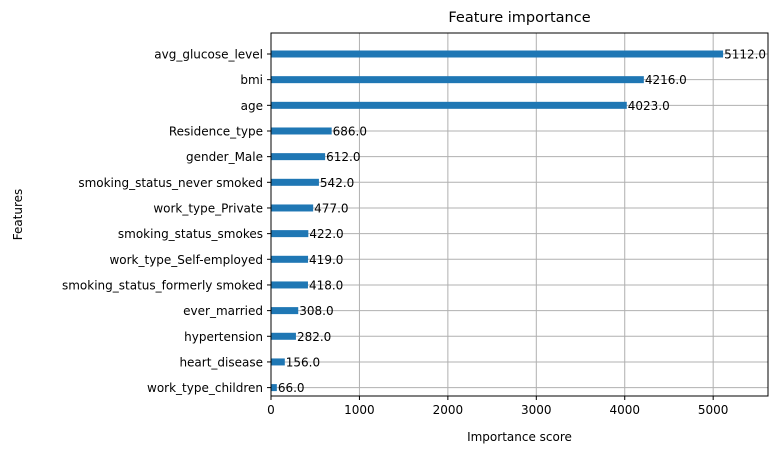 This screenshot has width=781, height=453. Describe the element at coordinates (519, 18) in the screenshot. I see `chart-title: Feature importance` at that location.